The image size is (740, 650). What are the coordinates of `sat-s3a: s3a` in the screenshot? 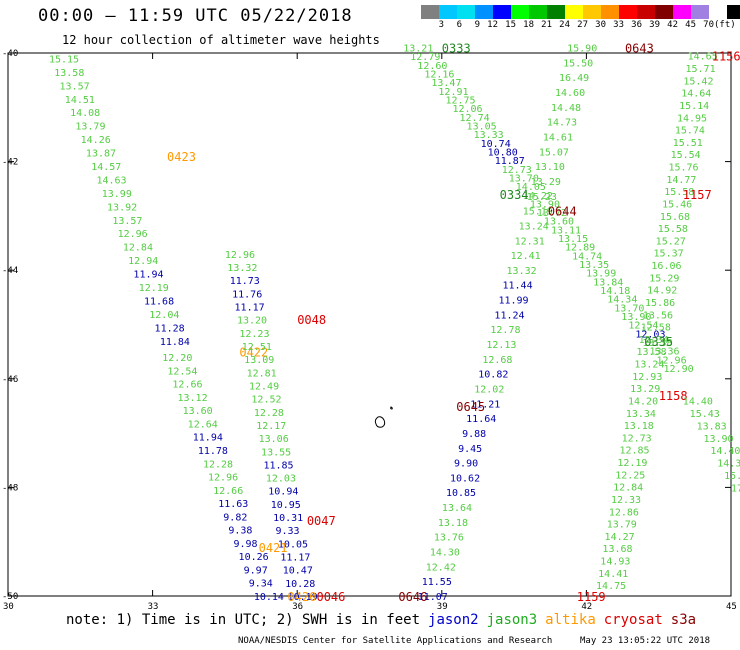 It's located at (683, 620).